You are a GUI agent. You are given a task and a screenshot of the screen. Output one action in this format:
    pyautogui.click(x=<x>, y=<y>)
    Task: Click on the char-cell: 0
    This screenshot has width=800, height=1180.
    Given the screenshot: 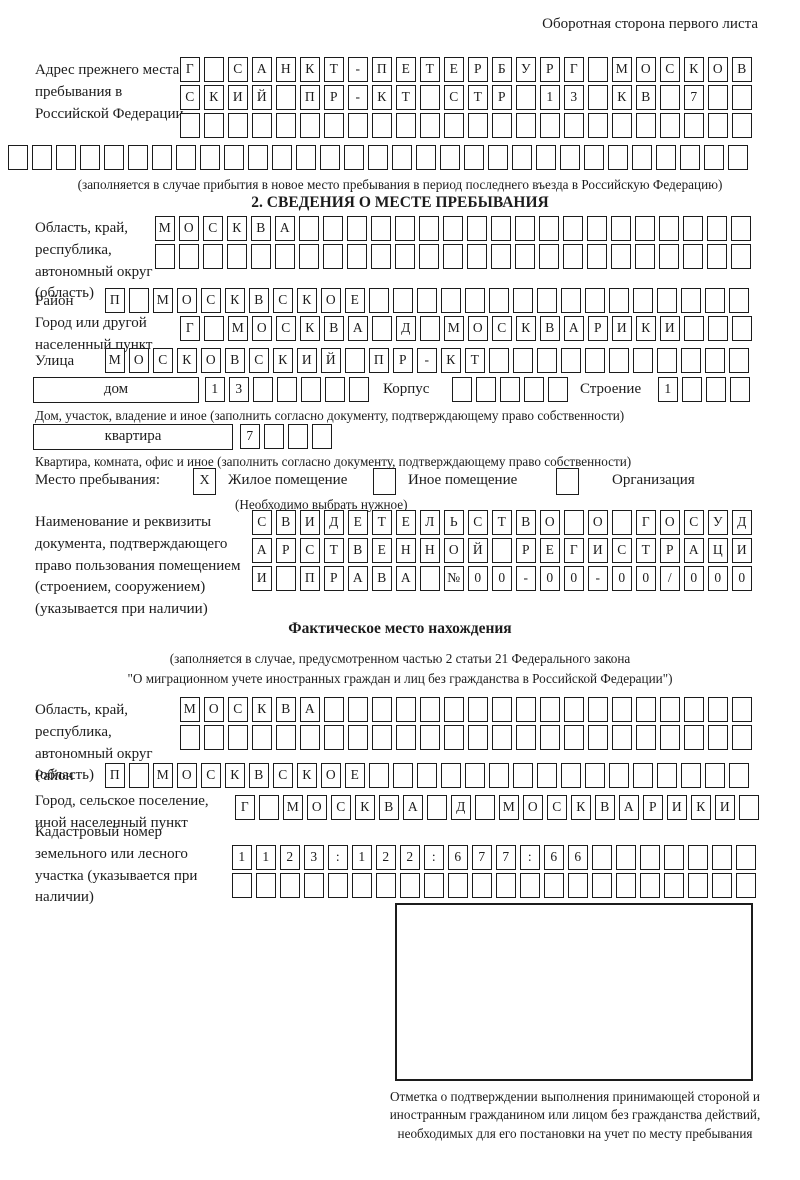 What is the action you would take?
    pyautogui.click(x=478, y=578)
    